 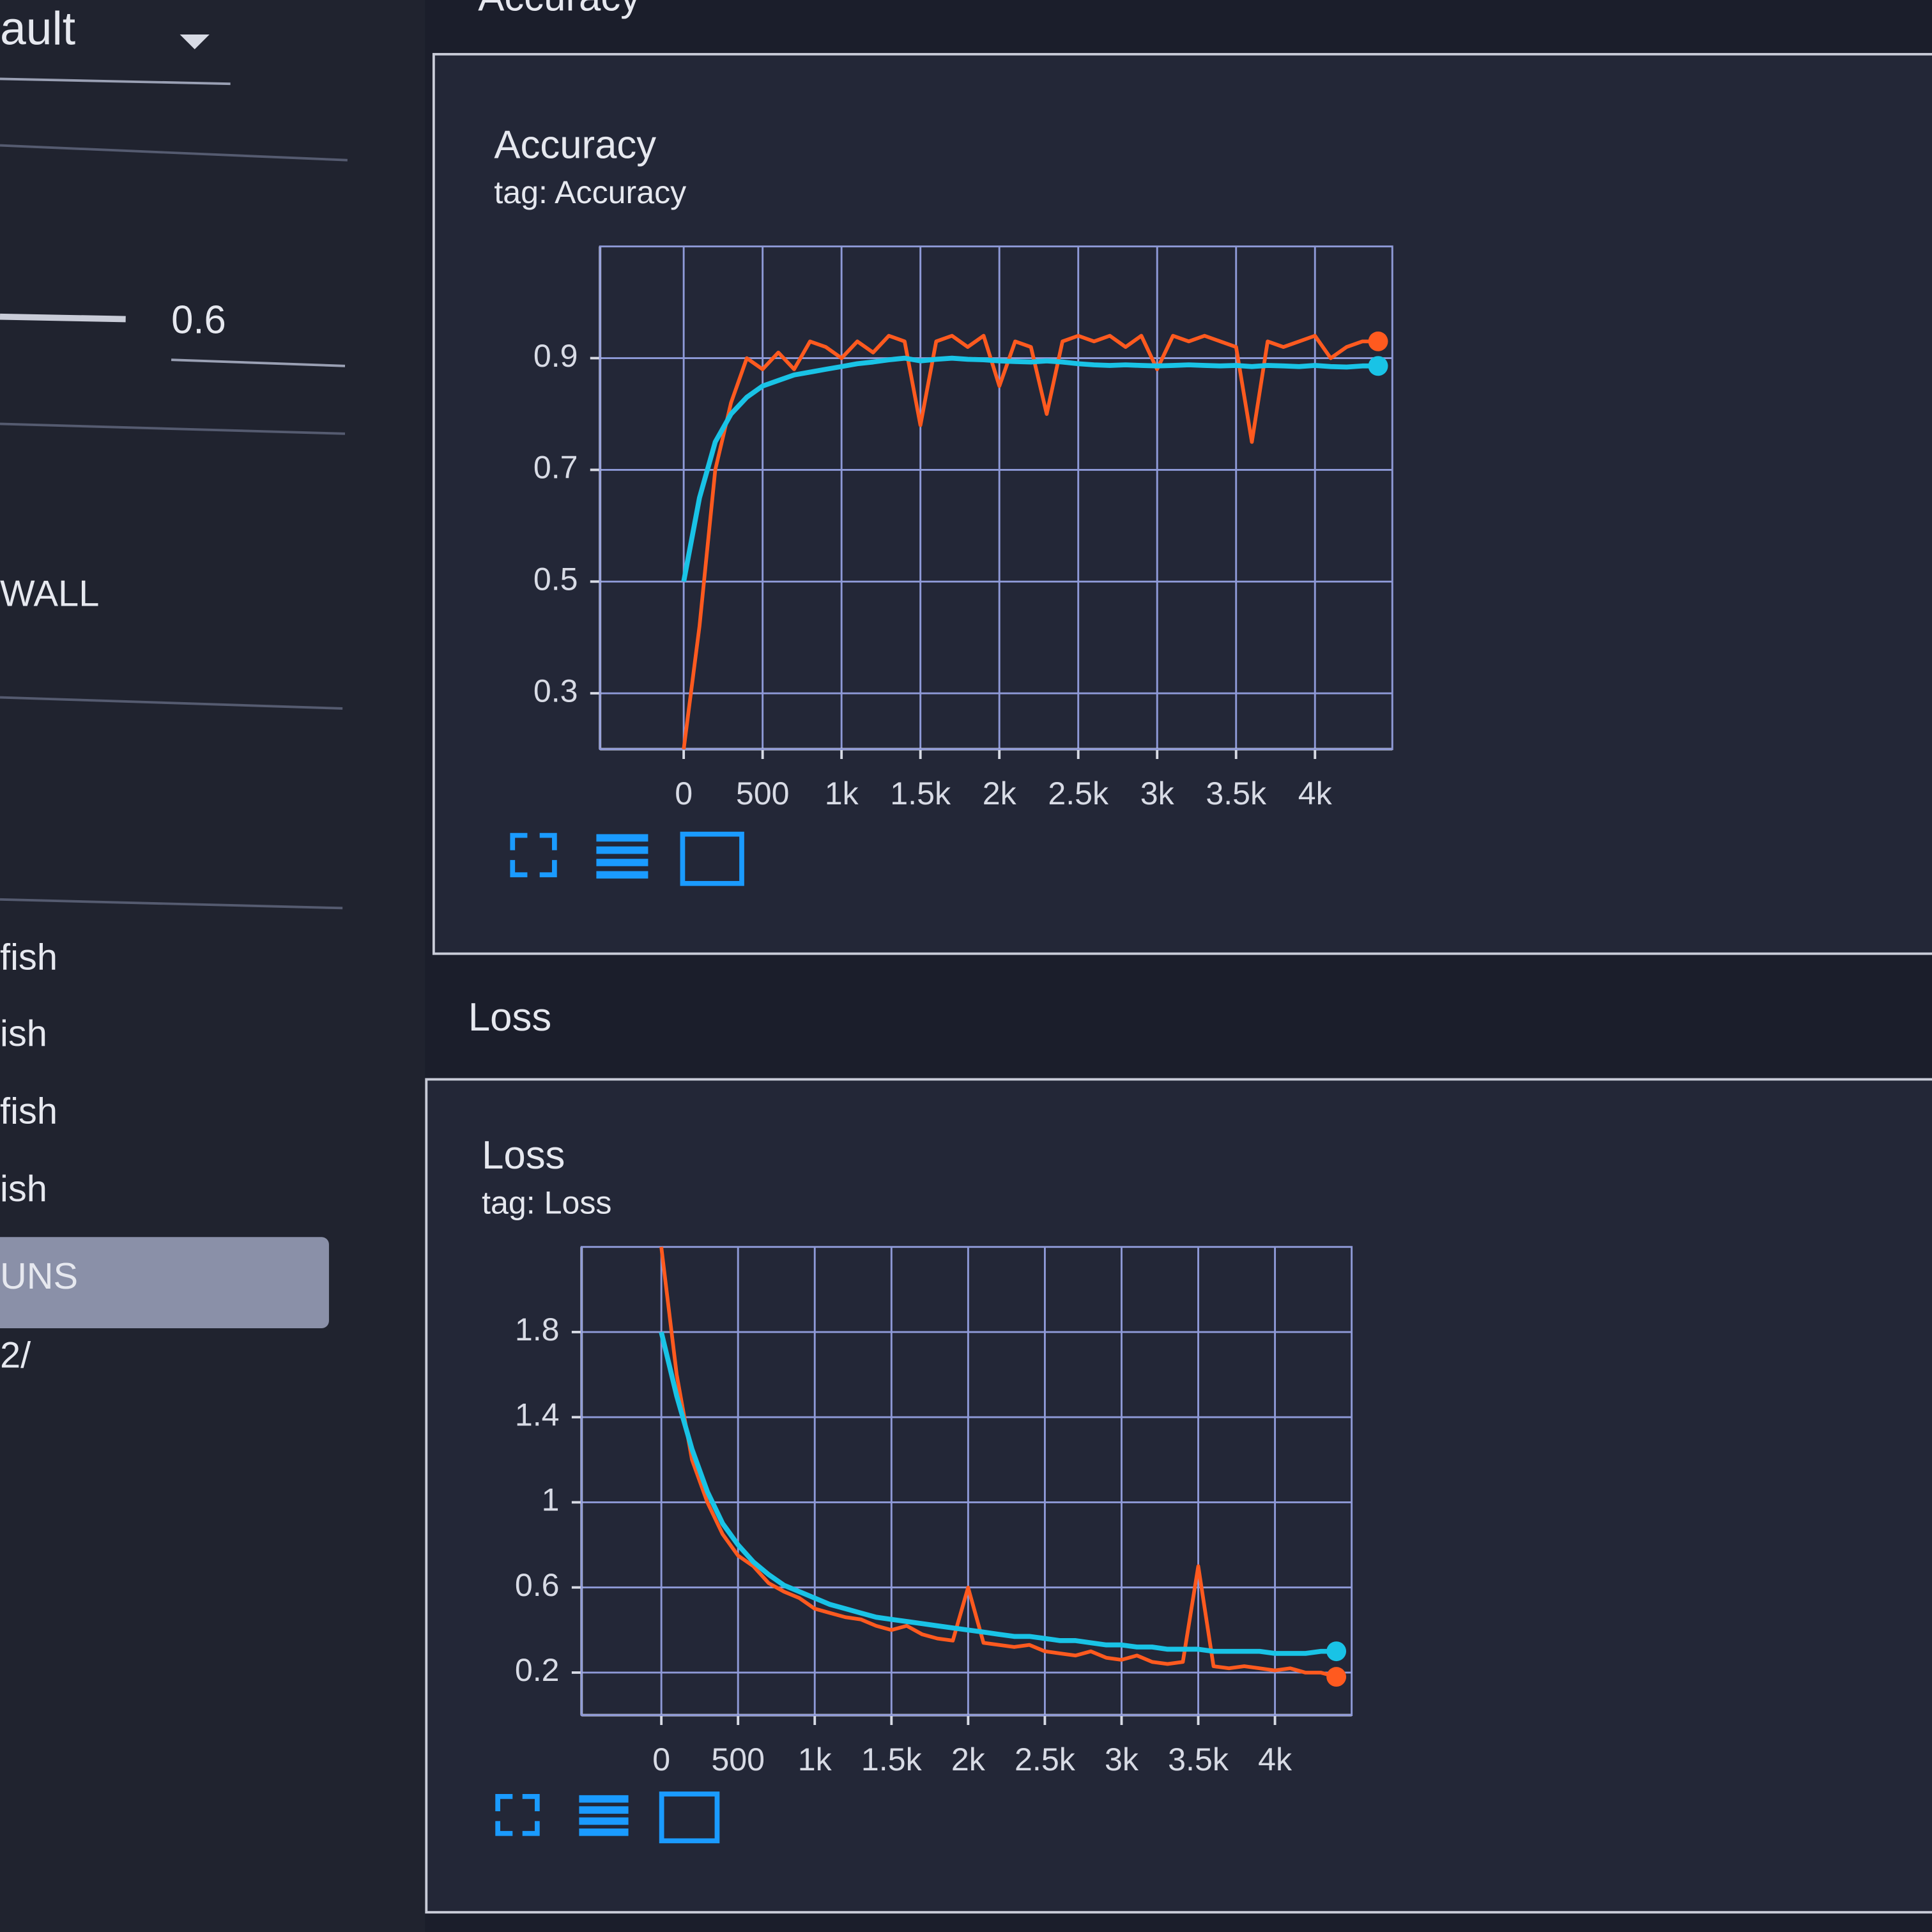 I want to click on section-title: Accuracy, so click(x=559, y=9).